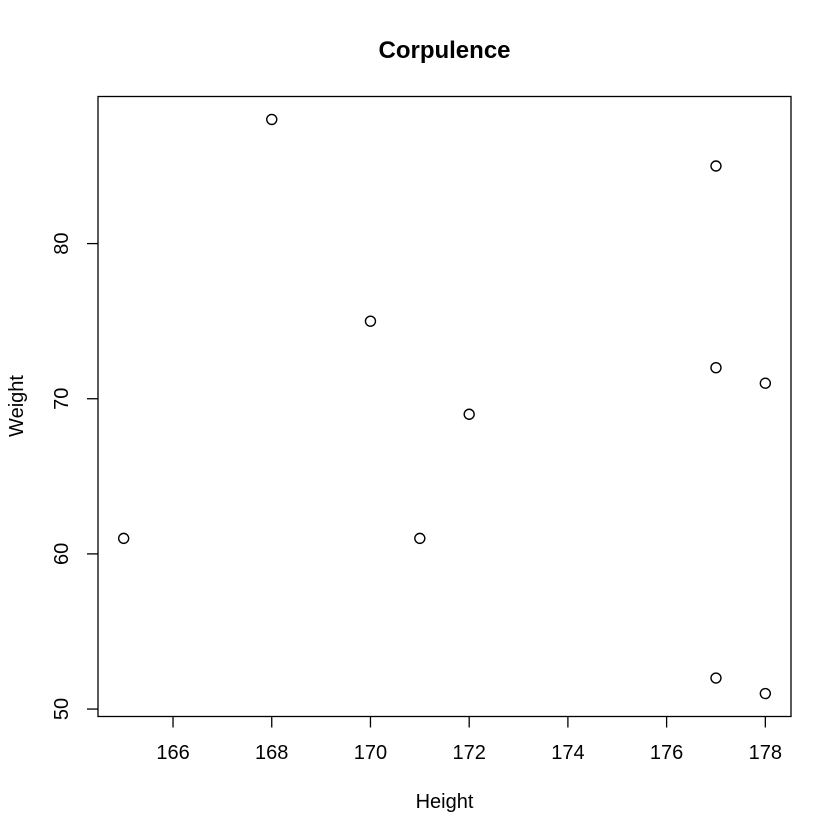 Image resolution: width=840 pixels, height=840 pixels. I want to click on x-tick-label: 170, so click(370, 753).